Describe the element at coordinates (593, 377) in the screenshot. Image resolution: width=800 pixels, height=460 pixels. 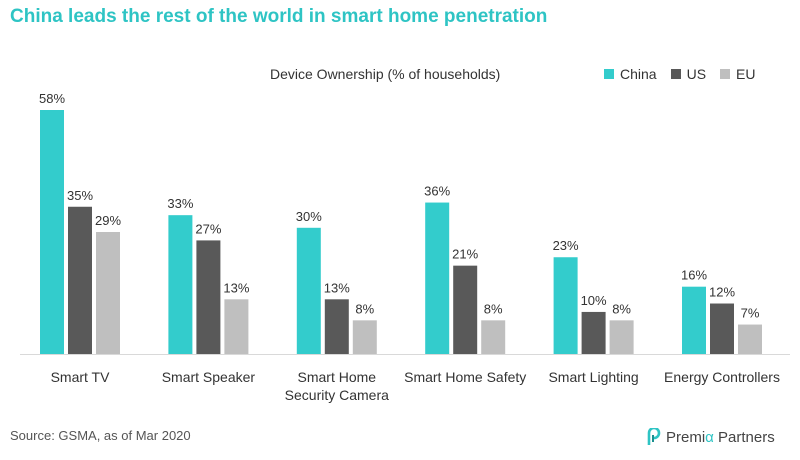
I see `category-label-4-0: Smart Lighting` at that location.